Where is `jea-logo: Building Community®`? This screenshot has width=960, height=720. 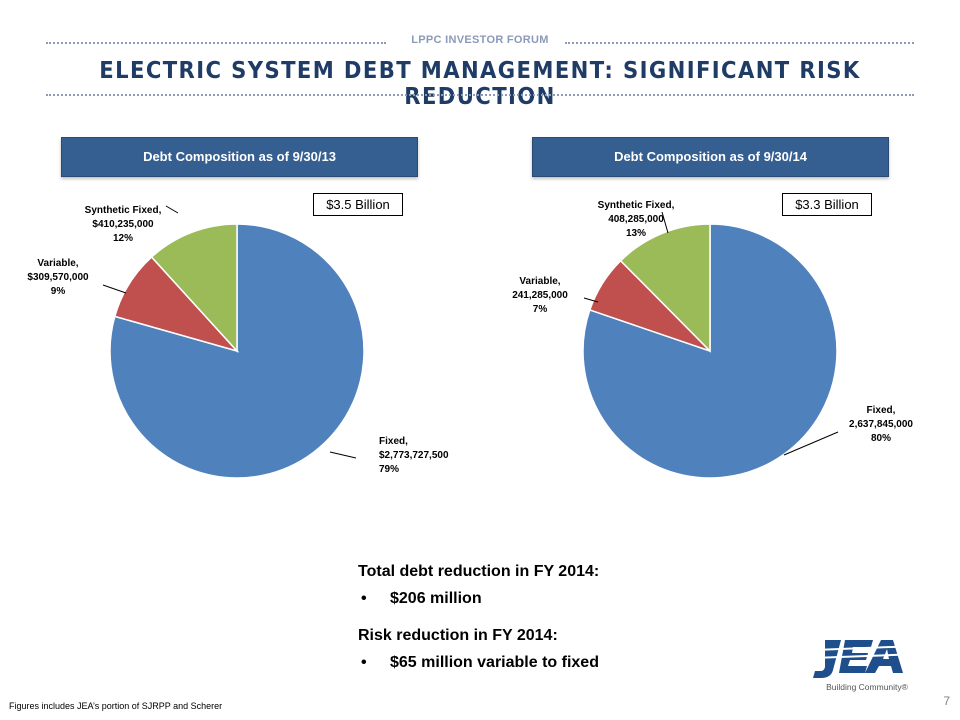
jea-logo: Building Community® is located at coordinates (866, 666).